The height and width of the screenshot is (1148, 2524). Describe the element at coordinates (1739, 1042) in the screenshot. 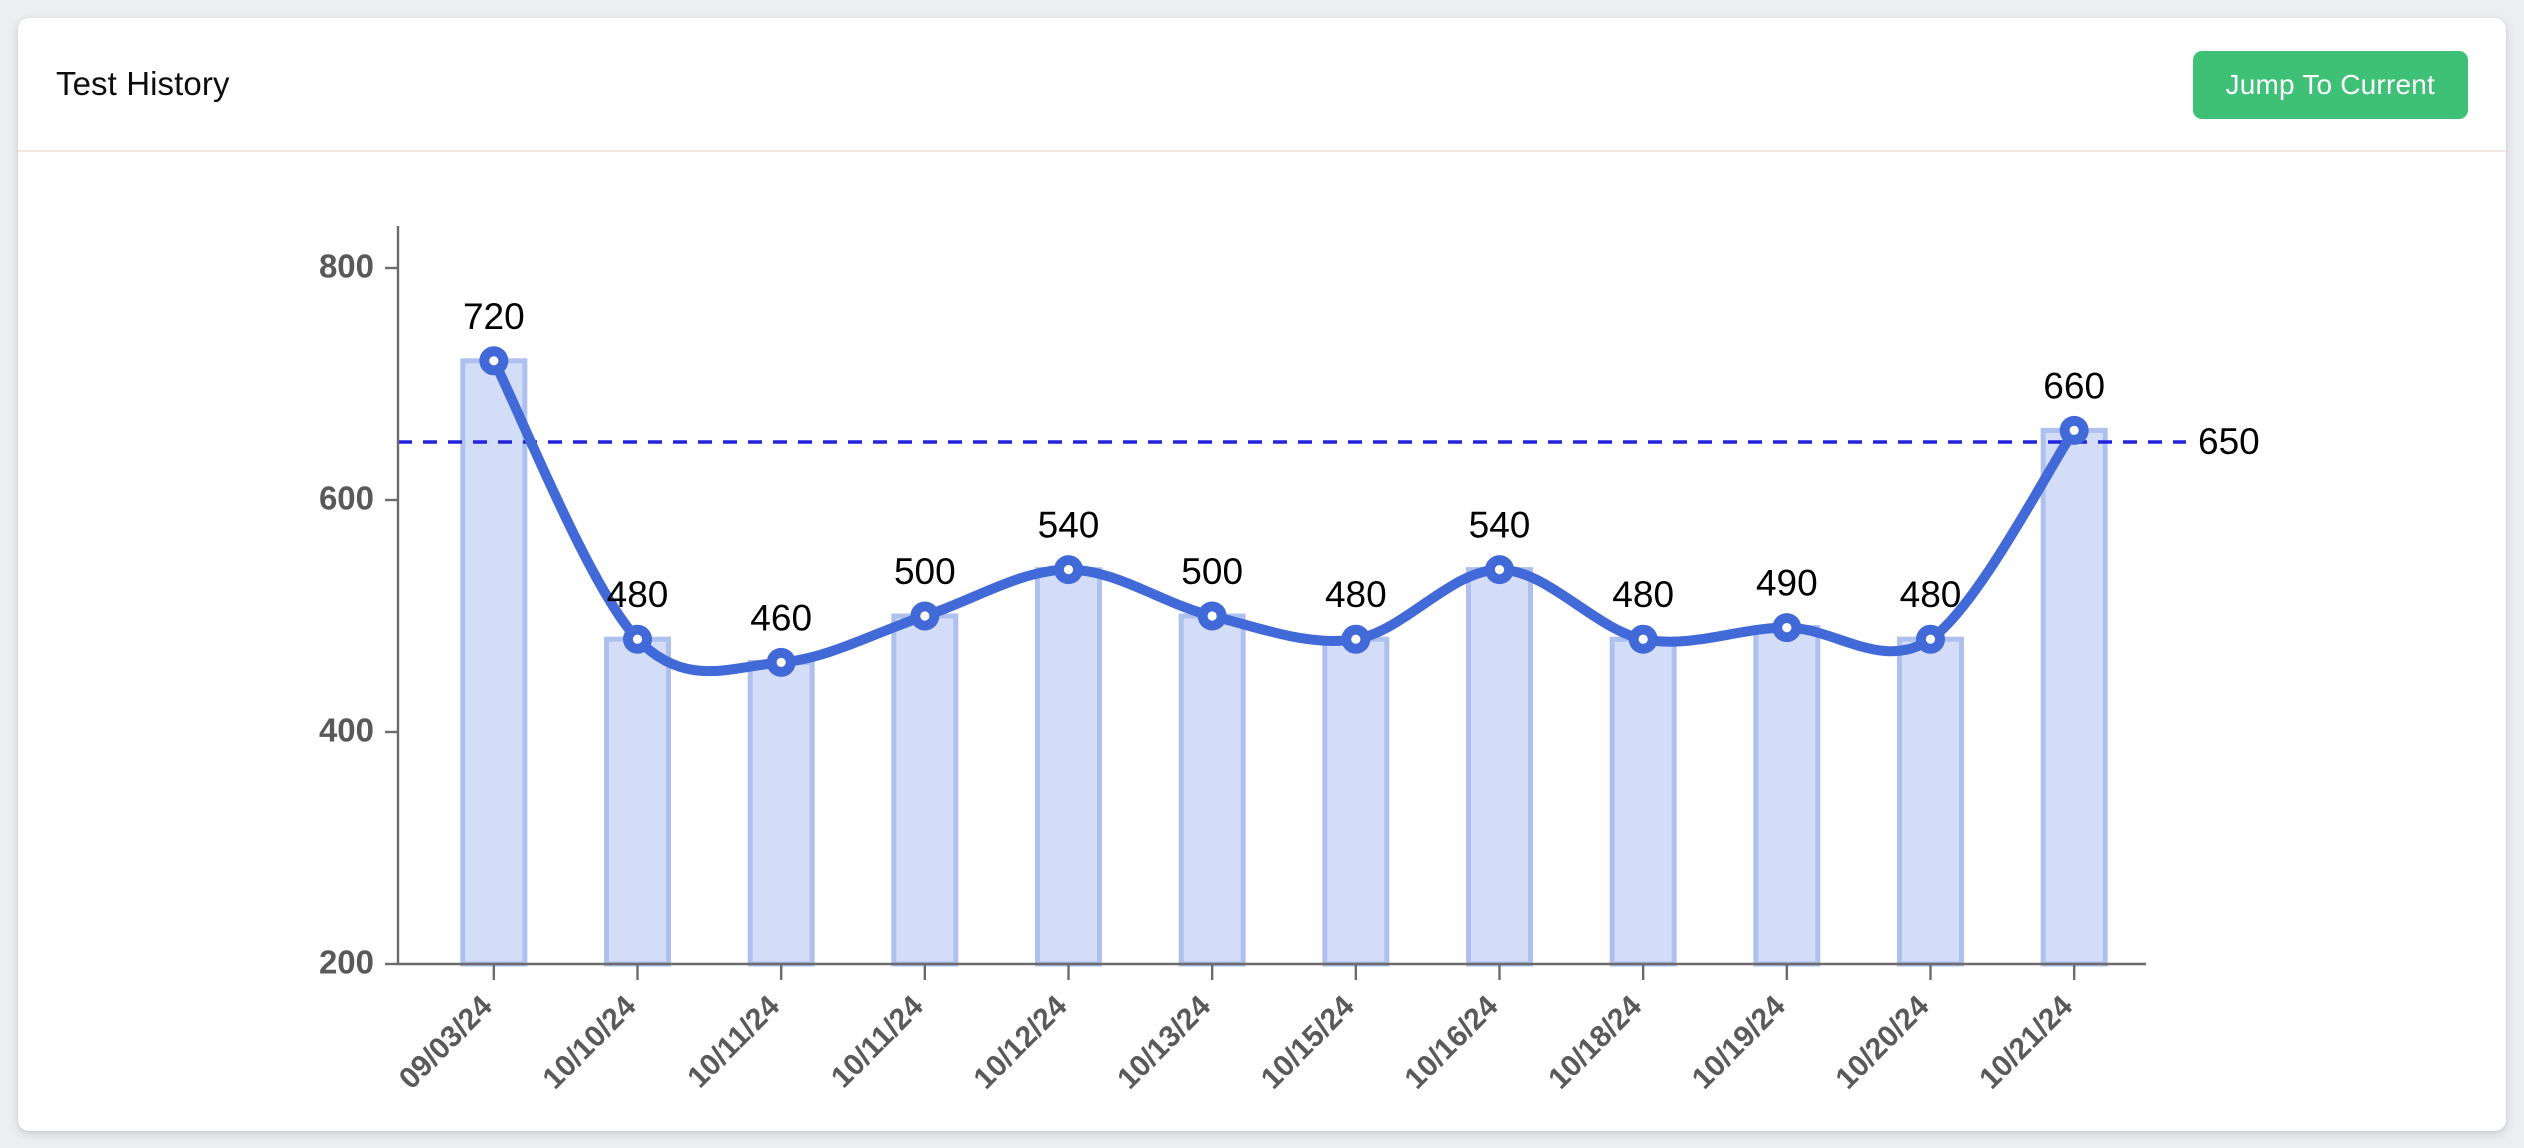

I see `x-axis-tick-label: 10/19/24` at that location.